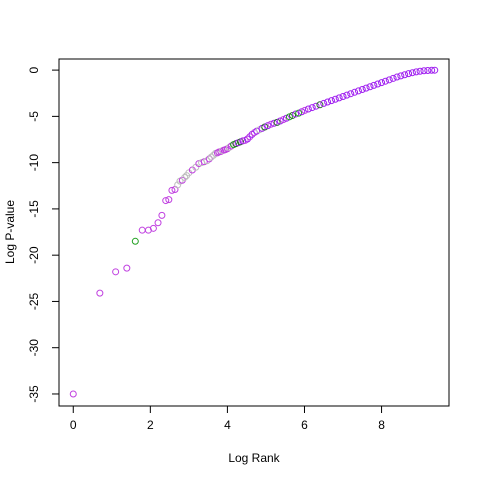 Image resolution: width=480 pixels, height=480 pixels. I want to click on y-axis-label: Log P-value, so click(10, 232).